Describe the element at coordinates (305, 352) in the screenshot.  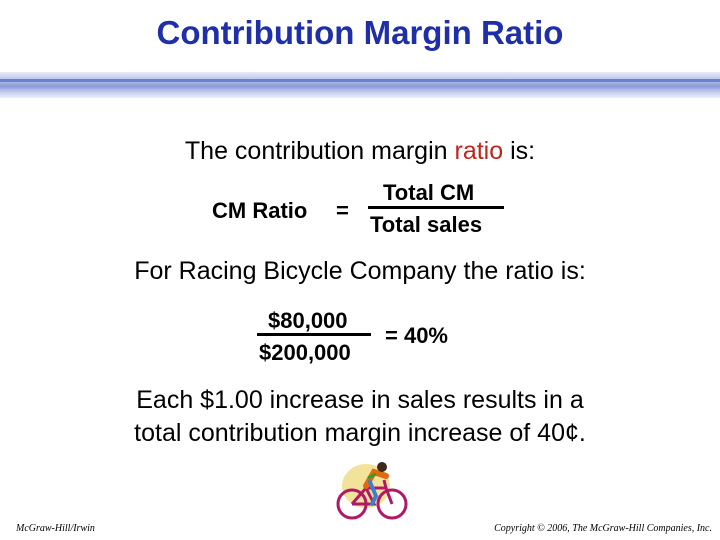
I see `example-denominator: $200,000` at that location.